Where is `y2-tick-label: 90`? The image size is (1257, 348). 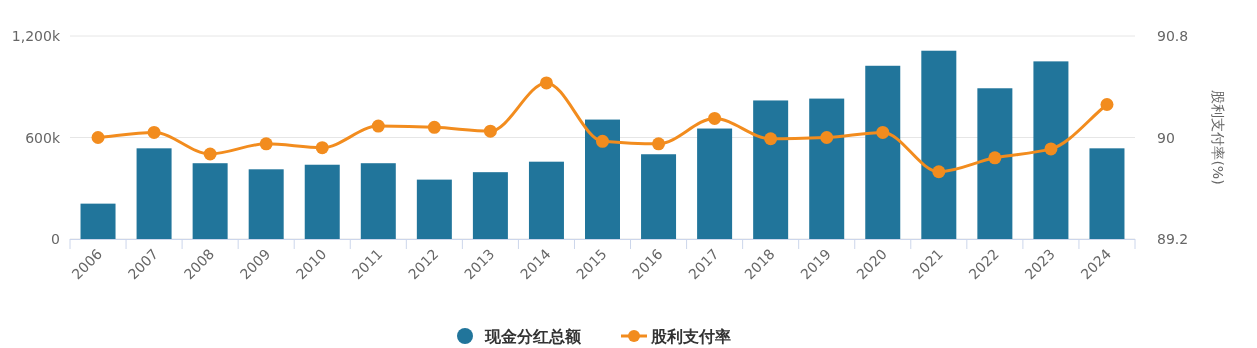 y2-tick-label: 90 is located at coordinates (1166, 137).